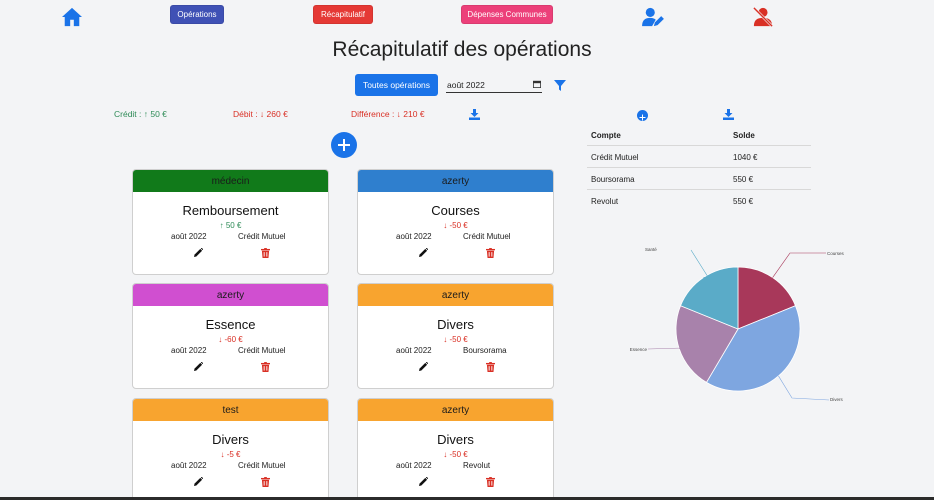  I want to click on card-amount: ↑ 50 €, so click(230, 225).